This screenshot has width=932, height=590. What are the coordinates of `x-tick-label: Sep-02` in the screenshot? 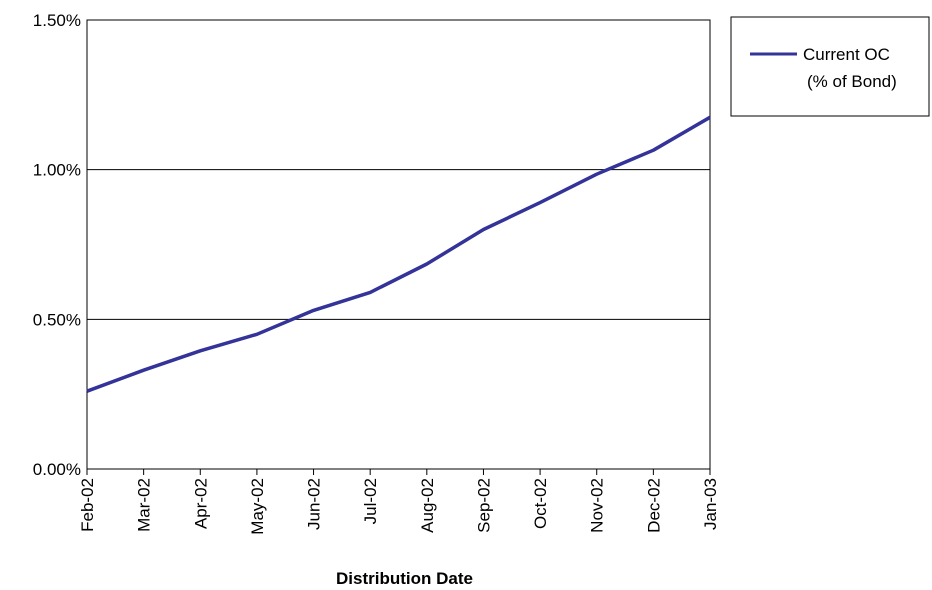 It's located at (483, 505).